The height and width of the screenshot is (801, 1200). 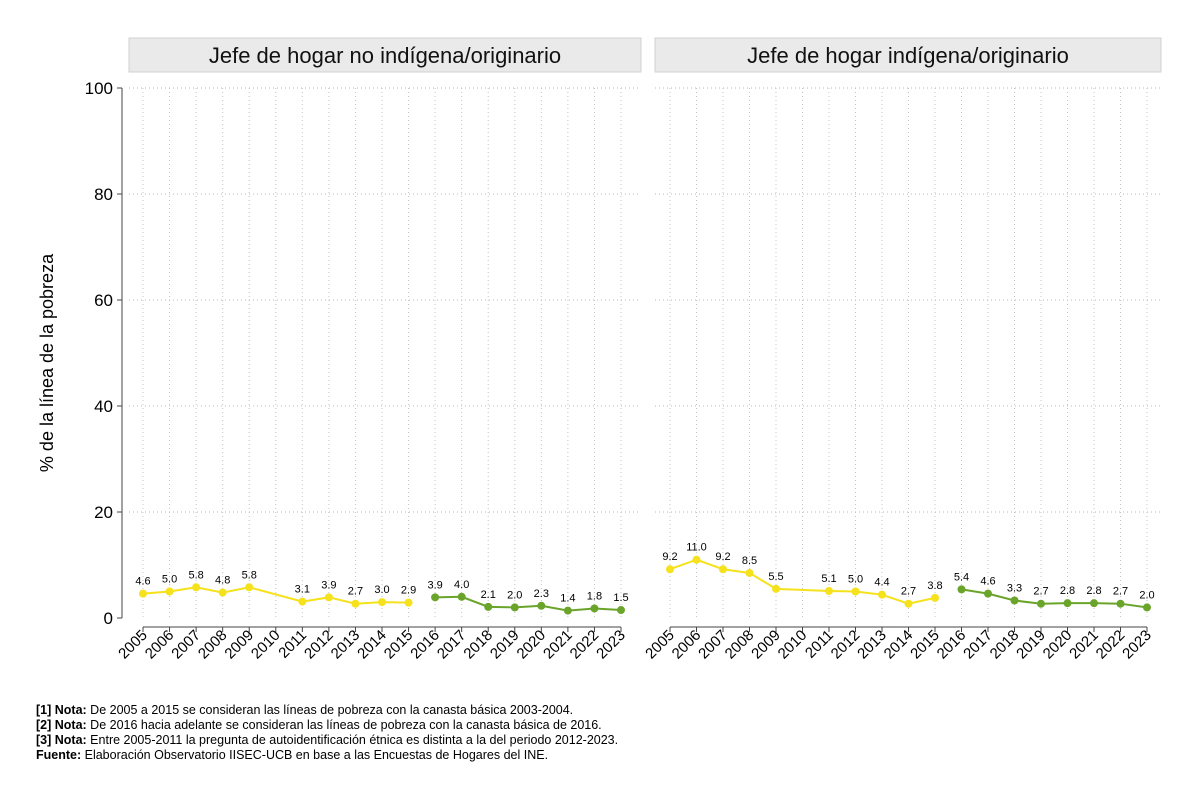 What do you see at coordinates (1014, 589) in the screenshot?
I see `data-label: 3.3` at bounding box center [1014, 589].